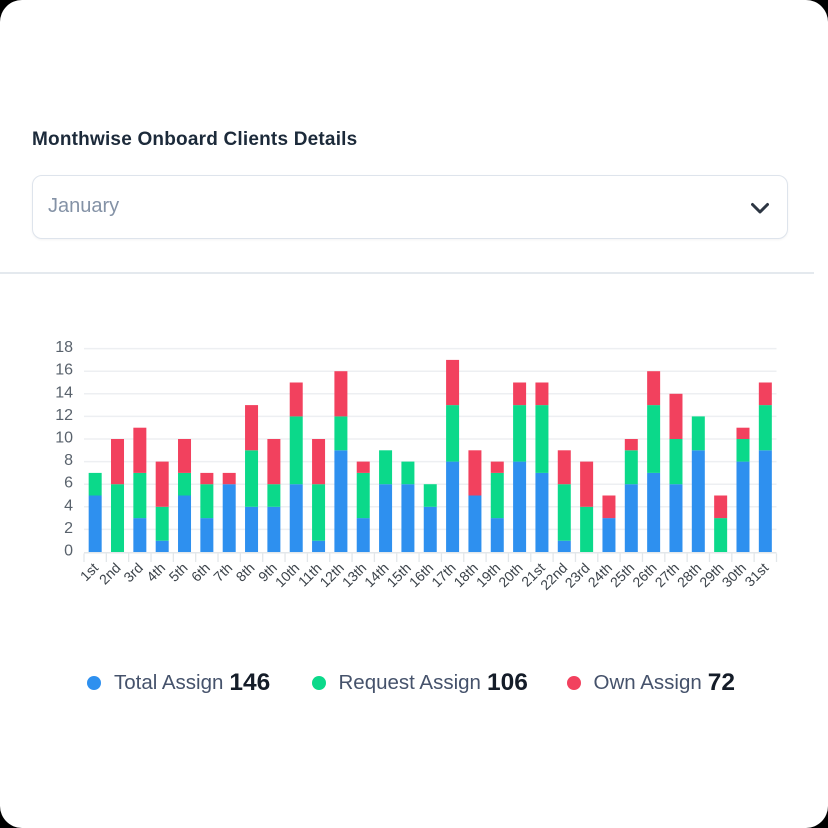 The width and height of the screenshot is (828, 828). Describe the element at coordinates (756, 575) in the screenshot. I see `svg-text: 31st` at that location.